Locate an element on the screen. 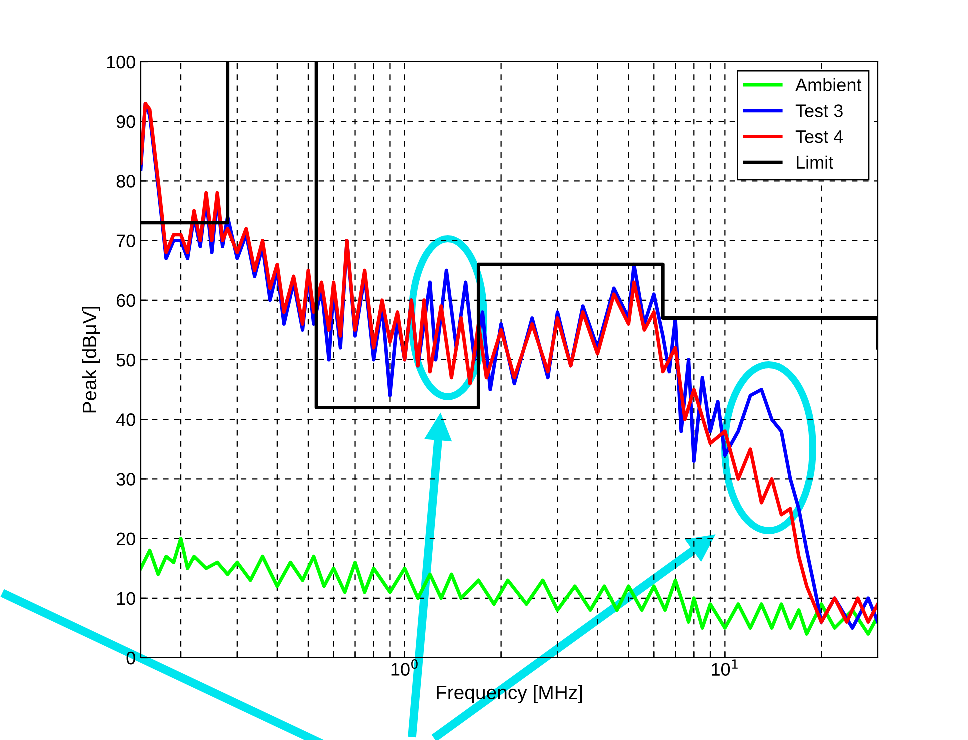 This screenshot has height=740, width=968. y-tick-label: 30 is located at coordinates (126, 479).